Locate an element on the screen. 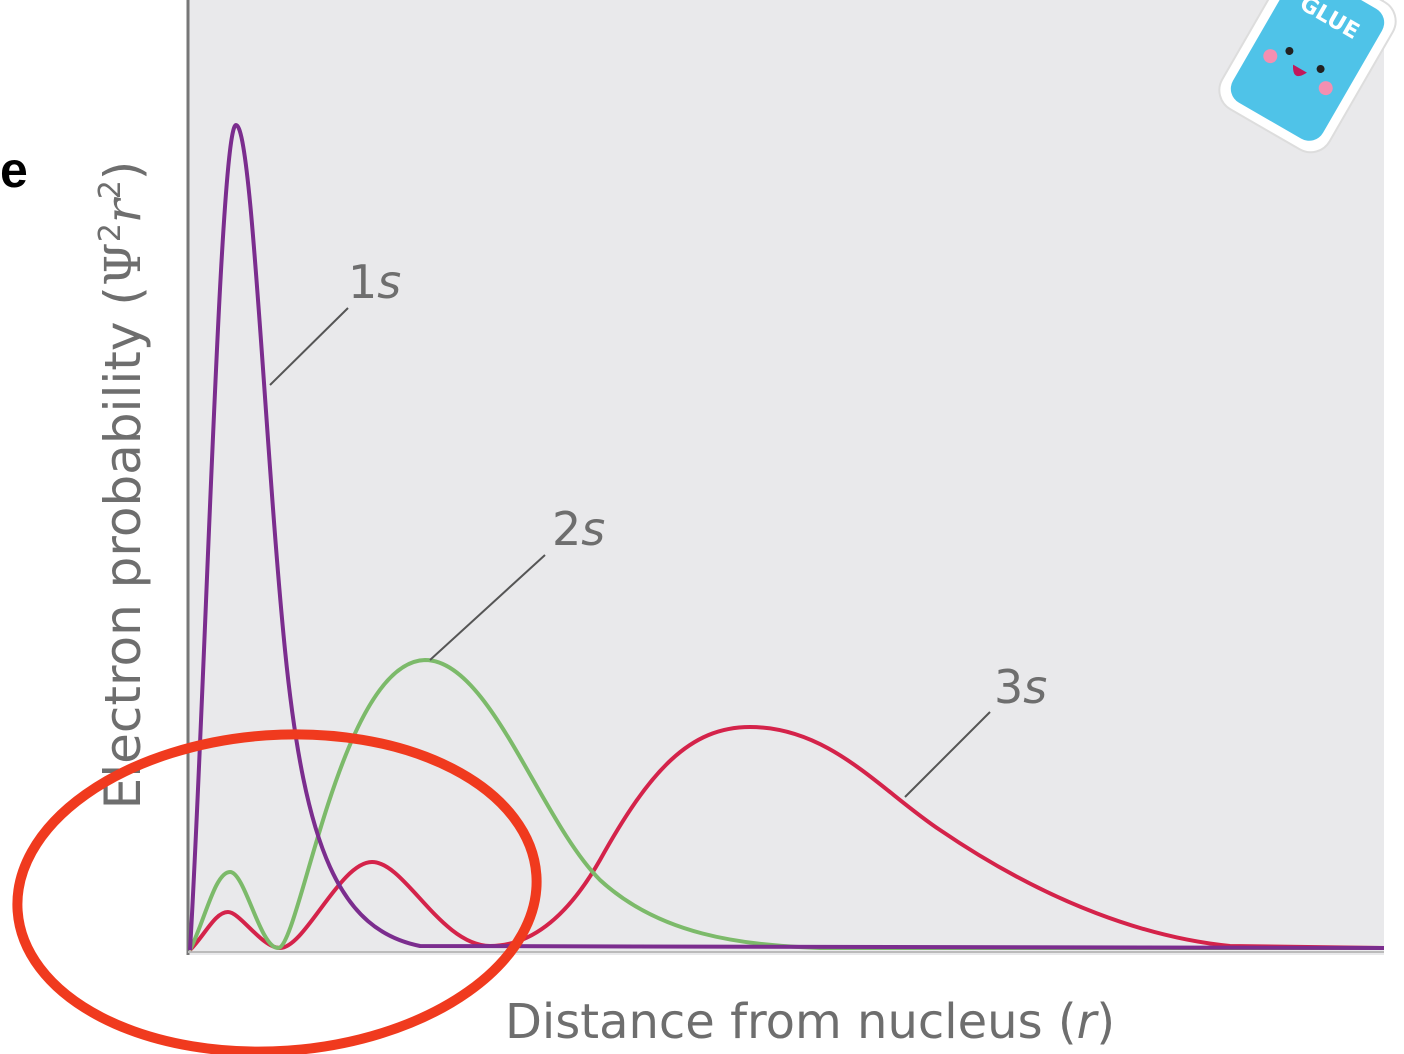 Image resolution: width=1404 pixels, height=1054 pixels. glue-sticker: GLUE is located at coordinates (1307, 77).